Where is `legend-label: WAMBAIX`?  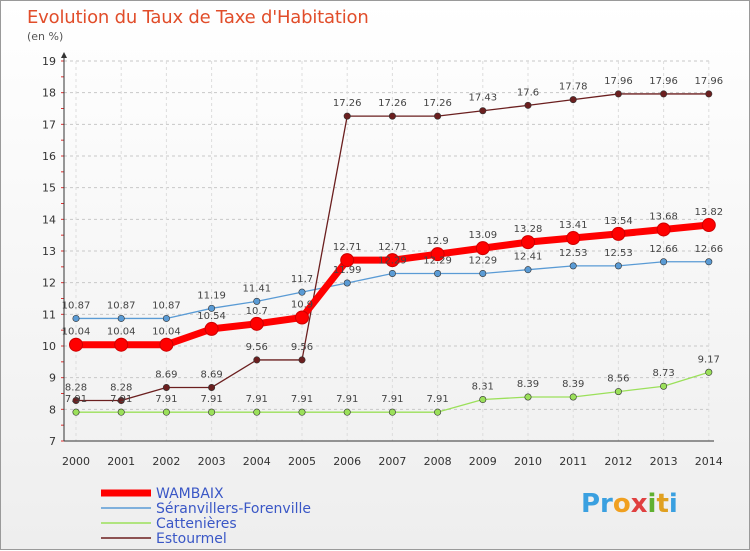
legend-label: WAMBAIX is located at coordinates (190, 494).